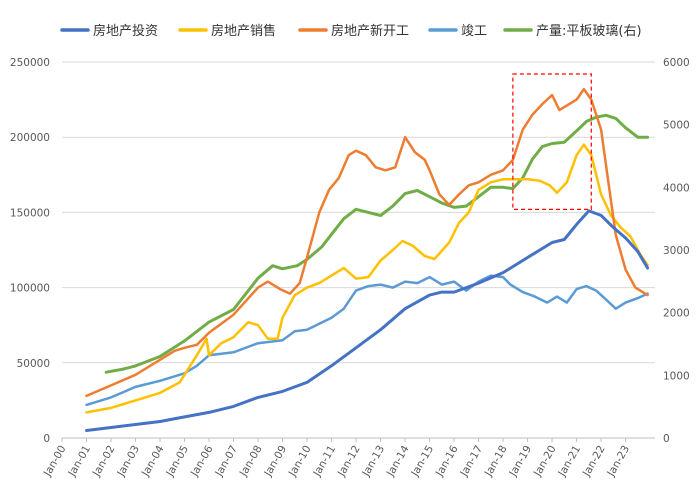 The height and width of the screenshot is (497, 700). What do you see at coordinates (570, 462) in the screenshot?
I see `x-tick-label: Jan-21` at bounding box center [570, 462].